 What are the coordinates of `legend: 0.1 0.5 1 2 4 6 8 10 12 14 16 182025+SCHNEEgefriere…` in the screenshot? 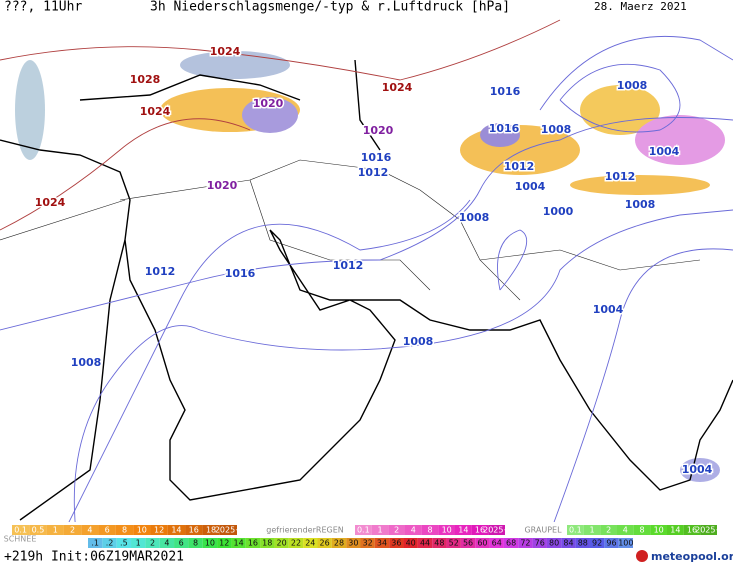 It's located at (366, 540).